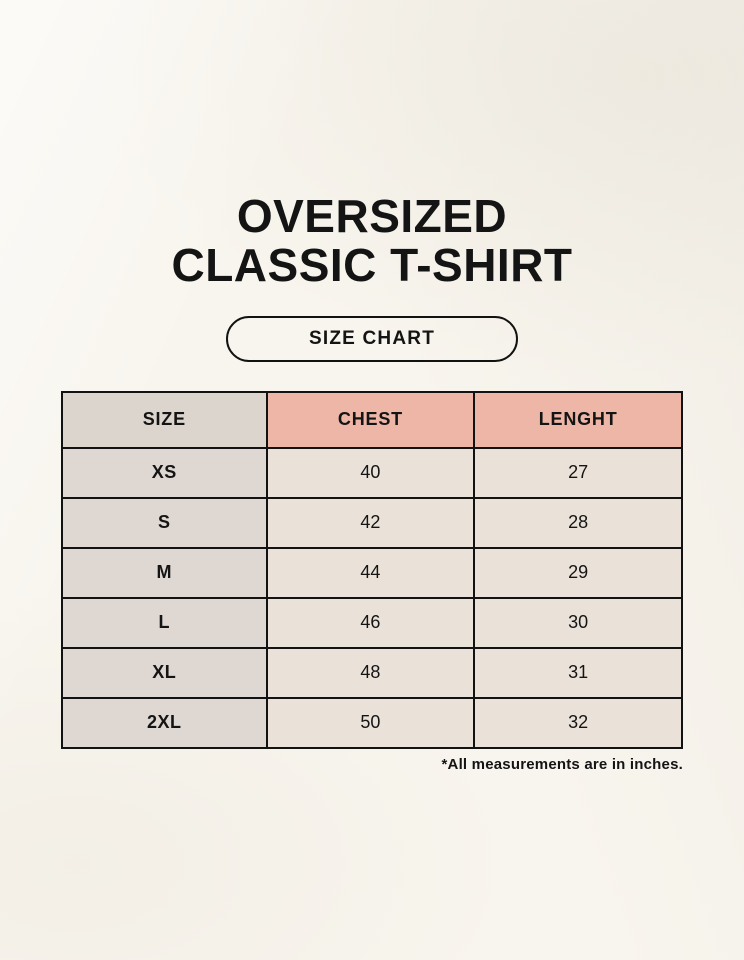 The width and height of the screenshot is (744, 960). I want to click on table-header-row: SIZE CHEST LENGHT, so click(372, 419).